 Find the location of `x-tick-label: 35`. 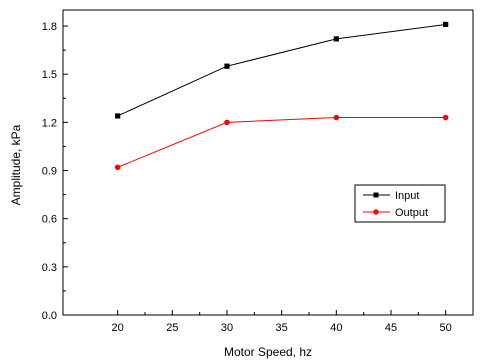

x-tick-label: 35 is located at coordinates (282, 328).